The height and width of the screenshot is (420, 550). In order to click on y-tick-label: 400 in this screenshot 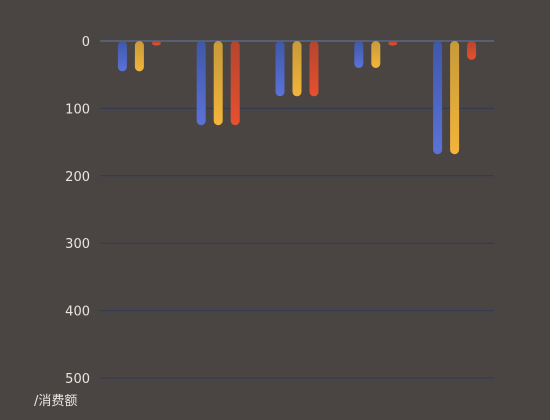, I will do `click(77, 312)`.